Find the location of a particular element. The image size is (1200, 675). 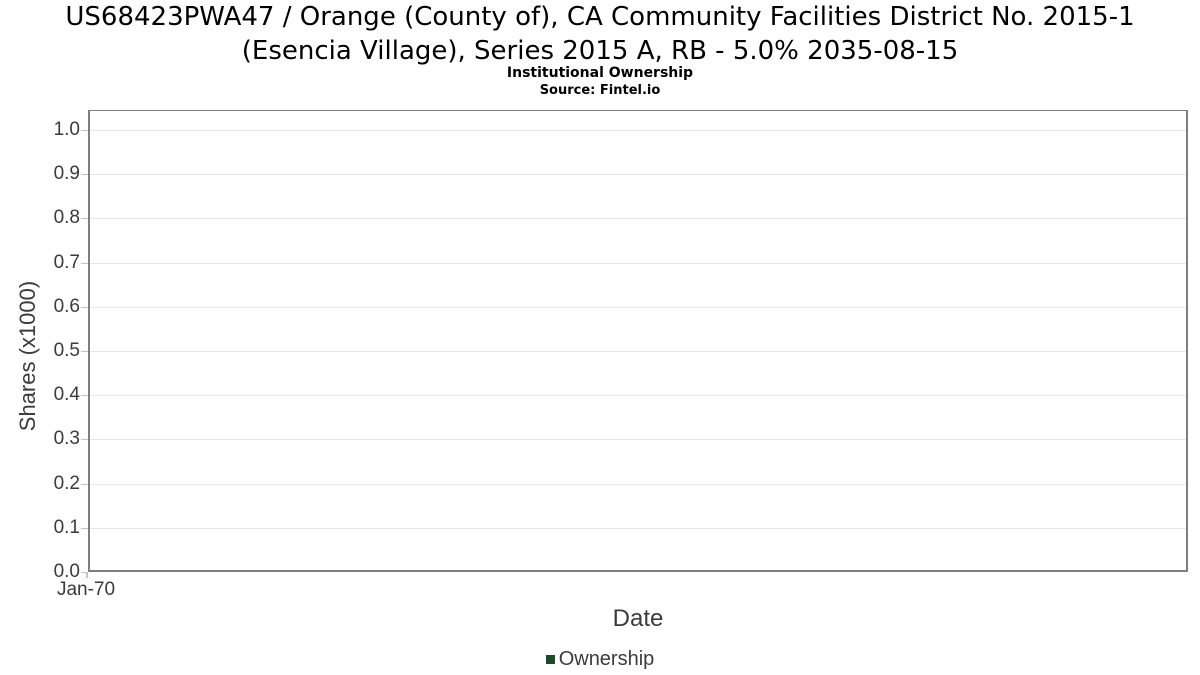

y-tick-label: 0.1 is located at coordinates (66, 527).